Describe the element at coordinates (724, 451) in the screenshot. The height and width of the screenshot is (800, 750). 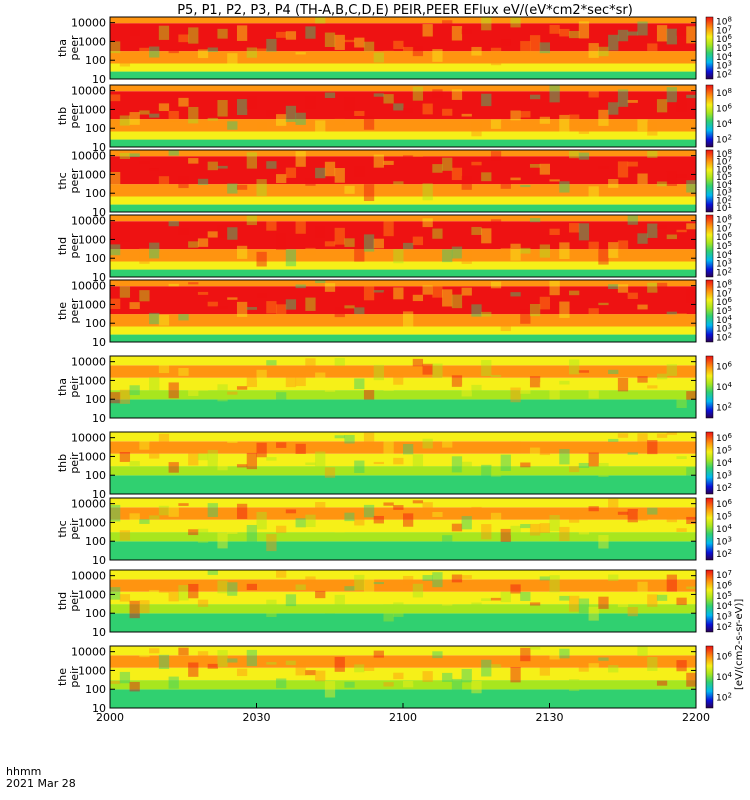
I see `colorbar-tick-label: 105` at that location.